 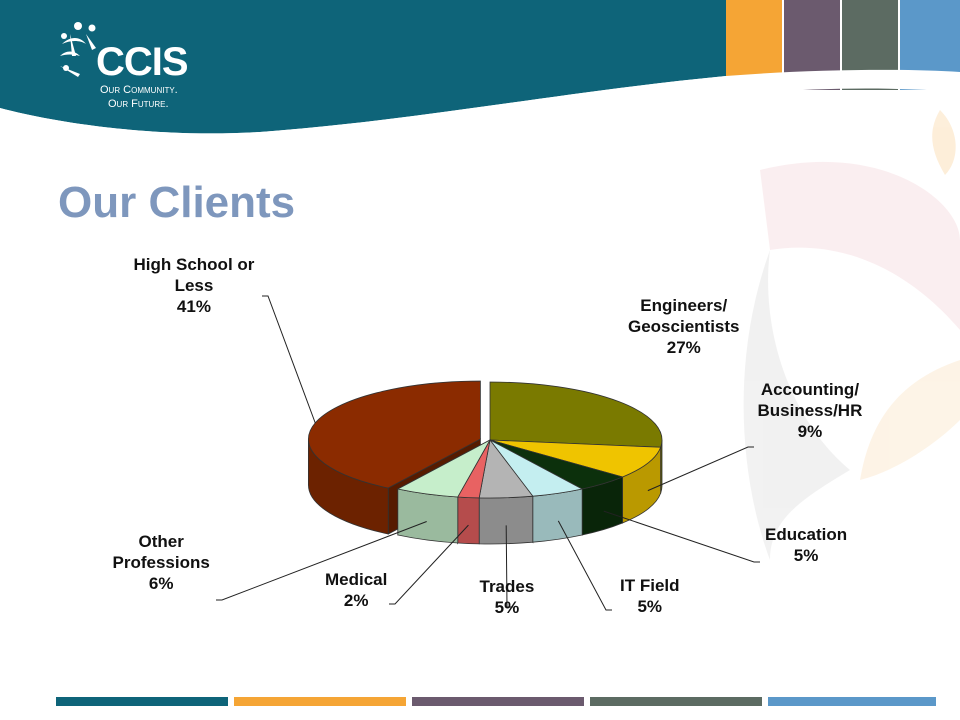 I want to click on pie-slice-high-school-or-less, so click(x=394, y=434).